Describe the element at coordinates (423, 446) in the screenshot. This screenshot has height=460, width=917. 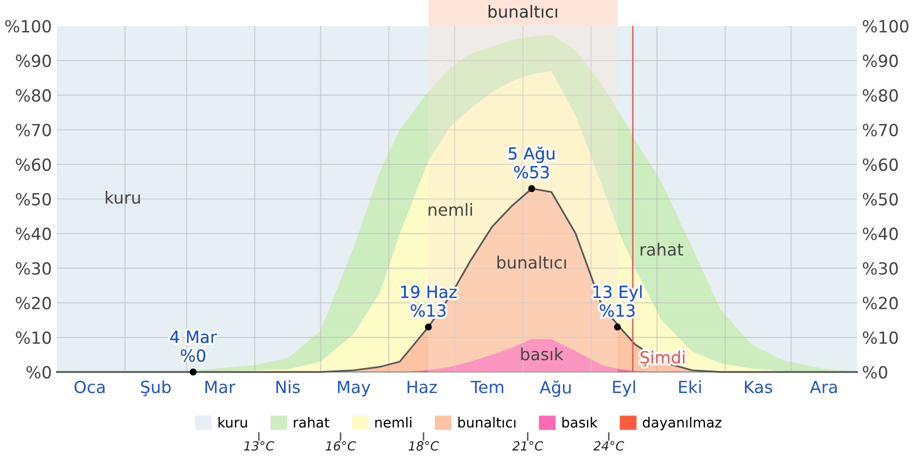
I see `text: 18°C` at that location.